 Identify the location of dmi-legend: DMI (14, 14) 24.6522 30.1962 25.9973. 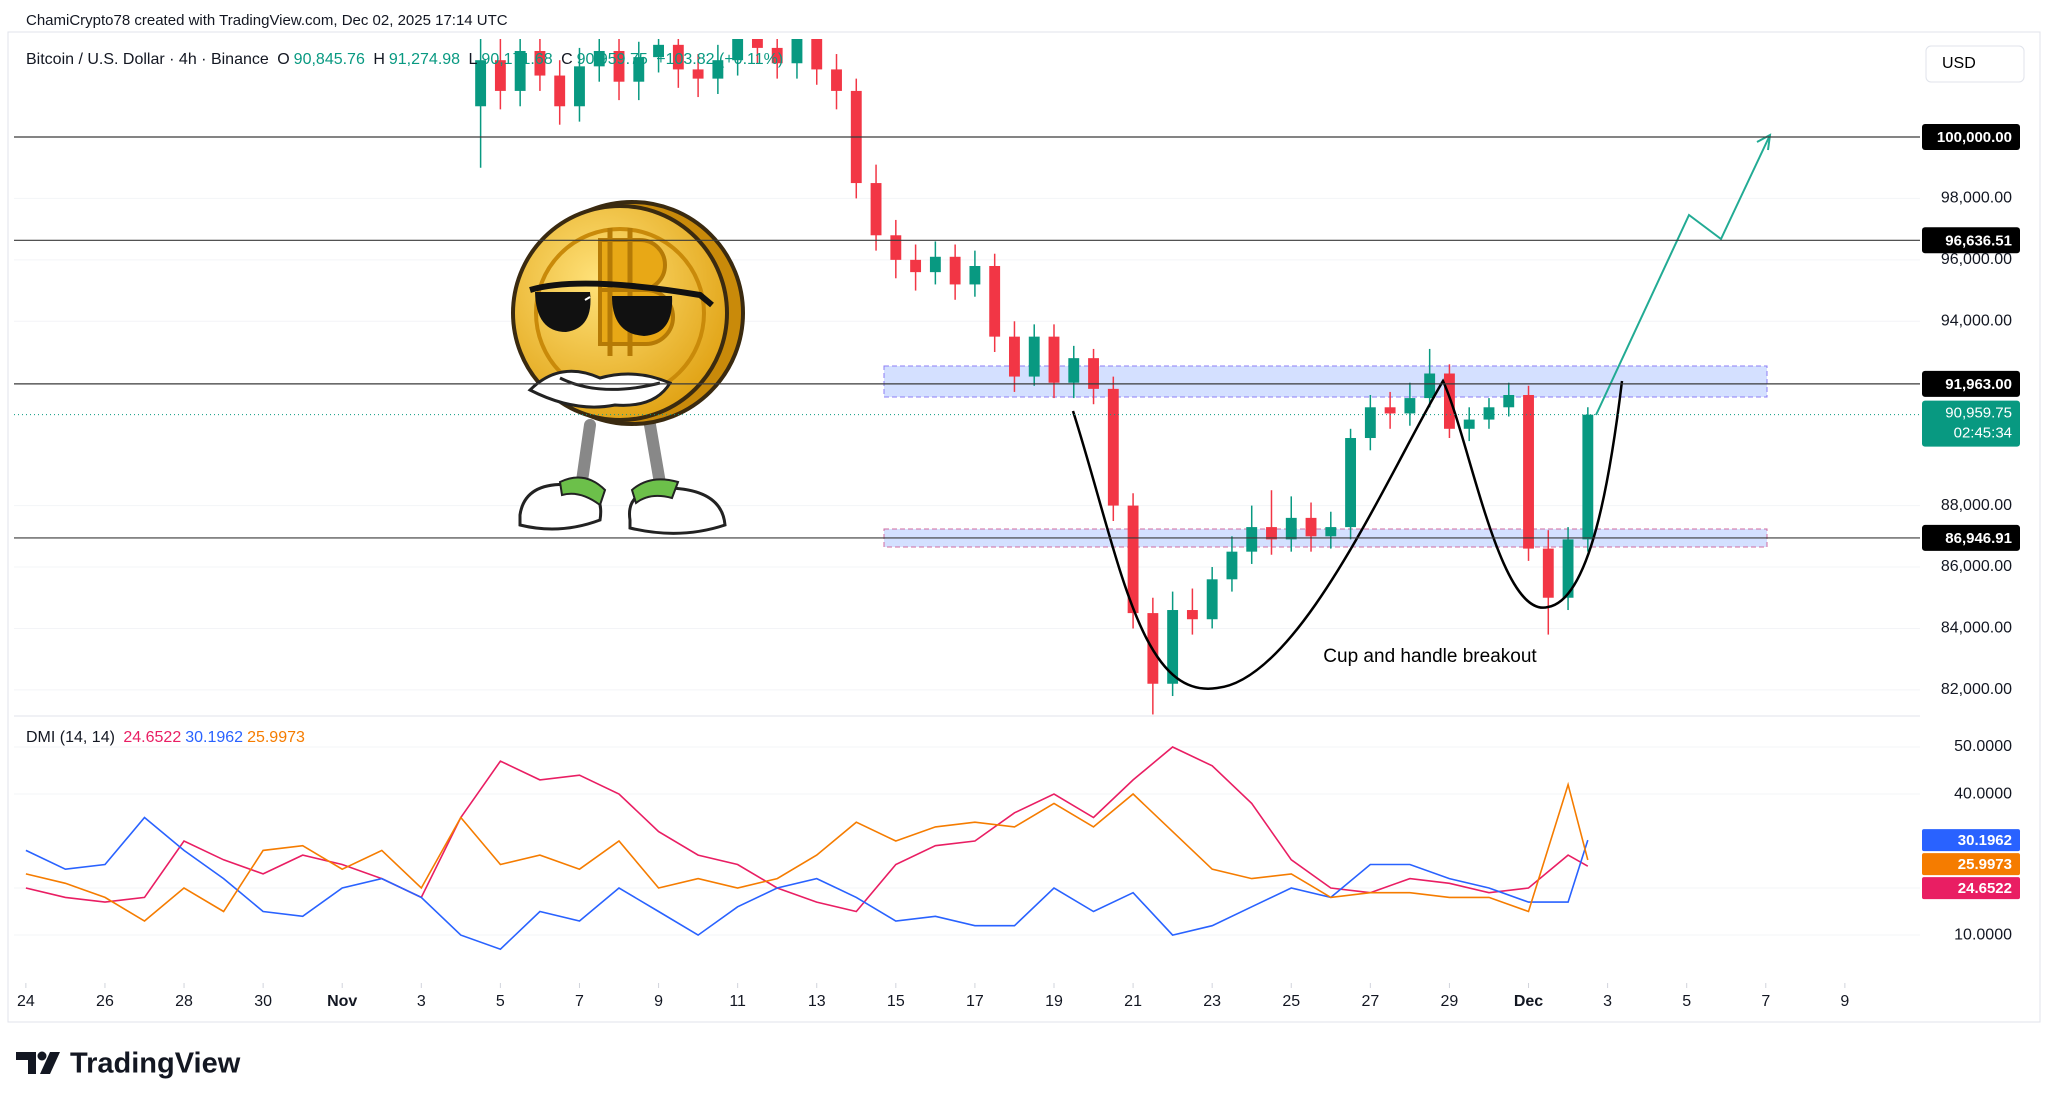
(167, 738).